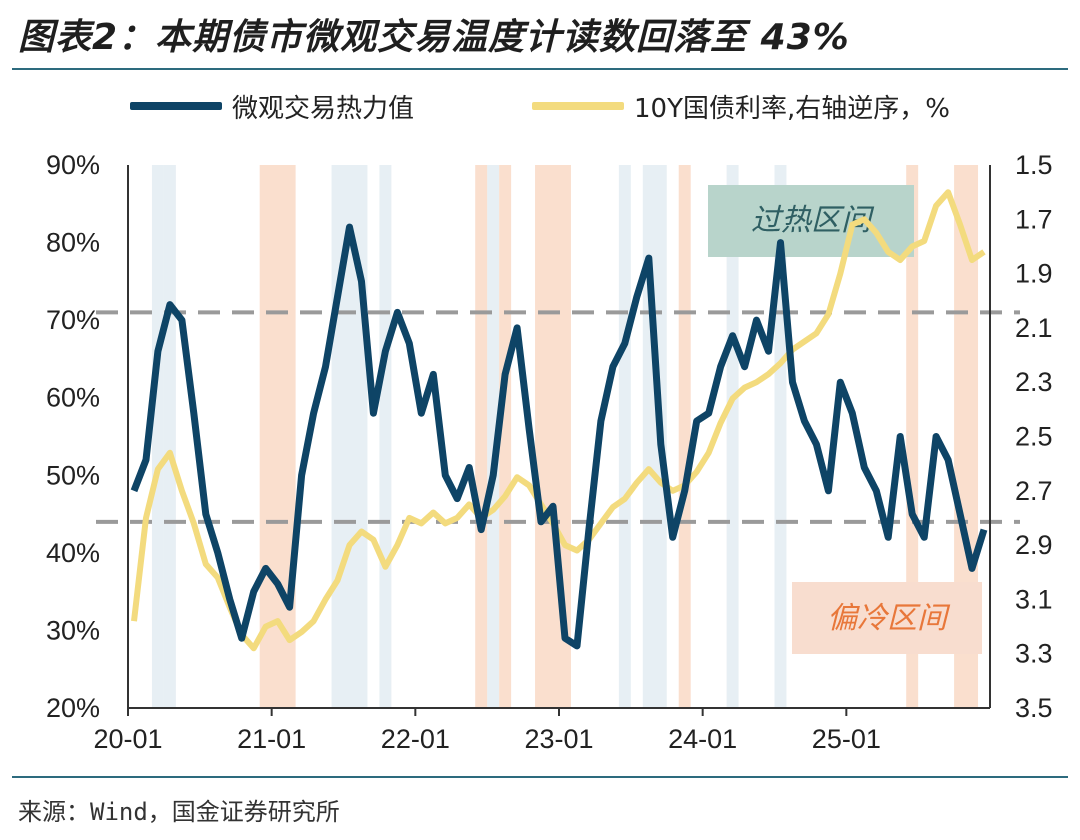 The image size is (1080, 840). Describe the element at coordinates (73, 320) in the screenshot. I see `y-left-tick-label: 70%` at that location.